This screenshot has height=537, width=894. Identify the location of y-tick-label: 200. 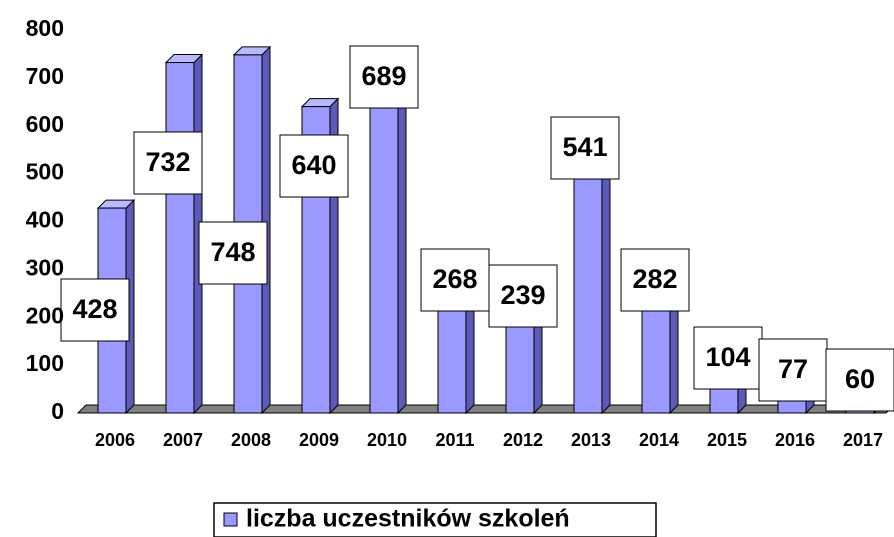
(45, 315).